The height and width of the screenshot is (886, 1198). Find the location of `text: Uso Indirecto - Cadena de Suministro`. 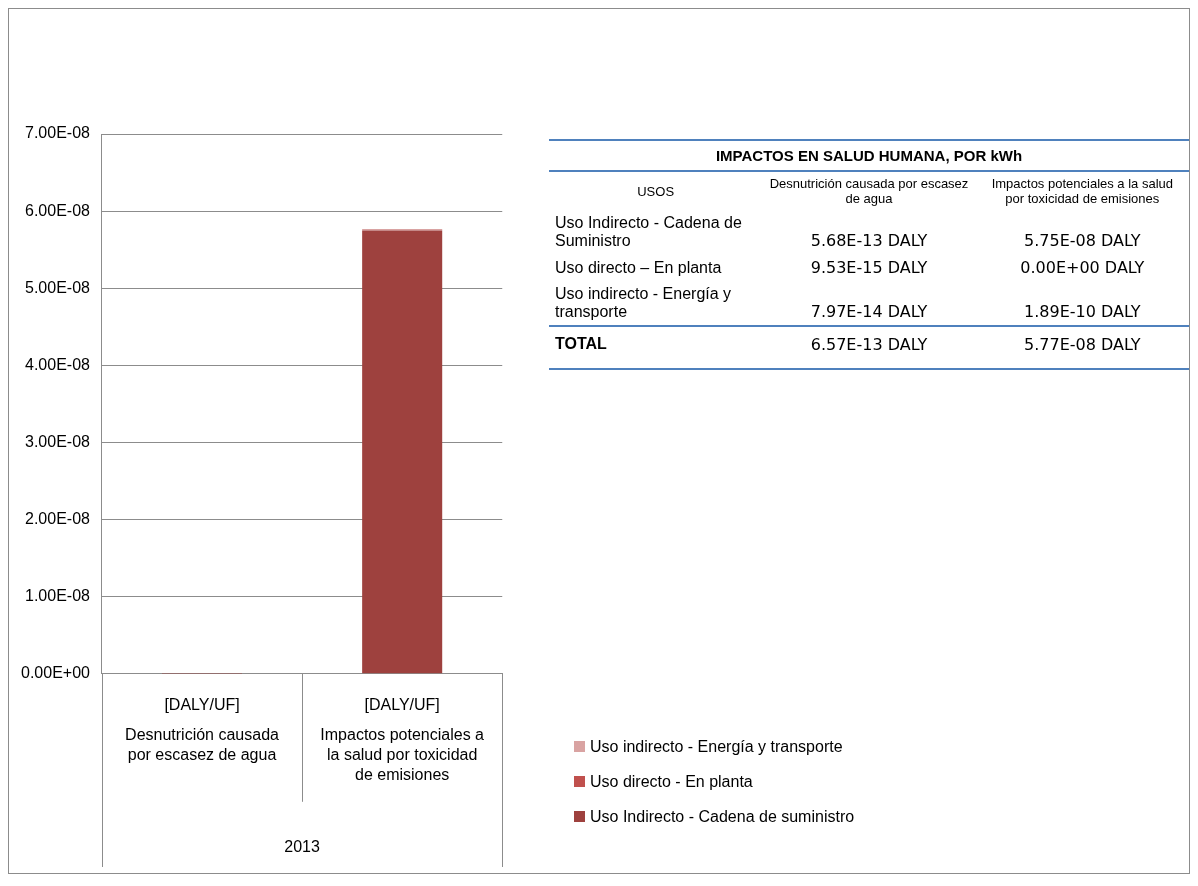

text: Uso Indirecto - Cadena de Suministro is located at coordinates (648, 232).